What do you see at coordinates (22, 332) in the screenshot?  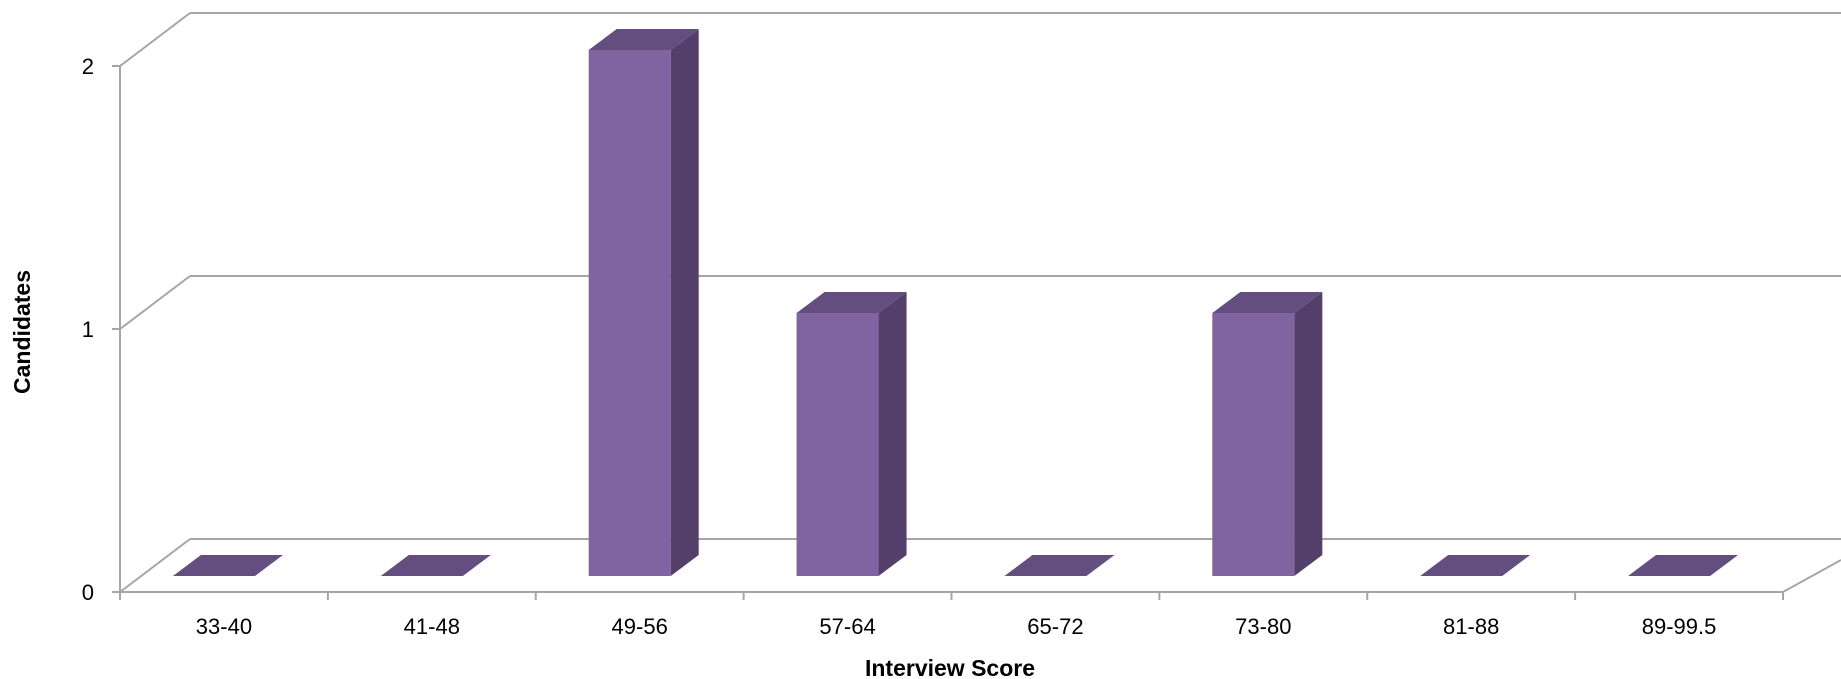 I see `y-axis-title: Candidates` at bounding box center [22, 332].